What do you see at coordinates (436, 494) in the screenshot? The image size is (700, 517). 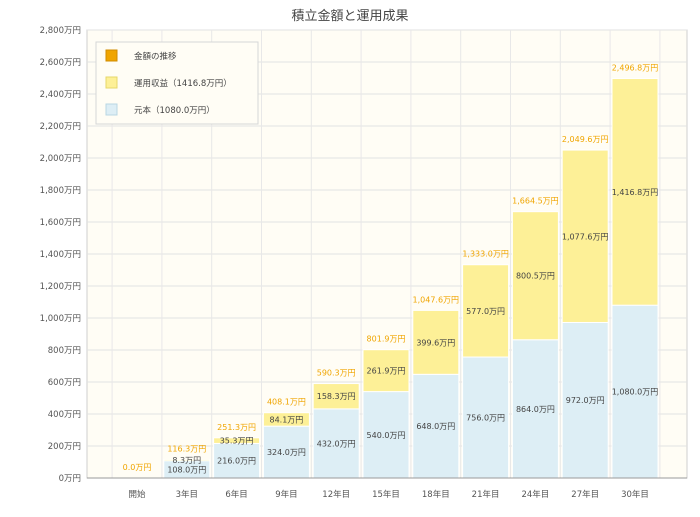 I see `x-tick-label: 18年目` at bounding box center [436, 494].